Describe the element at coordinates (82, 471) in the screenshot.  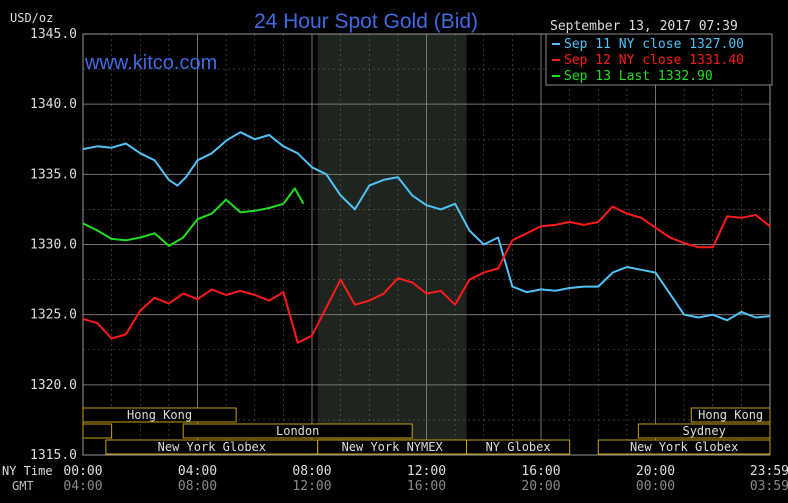
I see `x-tick-label-ny: 00:00` at that location.